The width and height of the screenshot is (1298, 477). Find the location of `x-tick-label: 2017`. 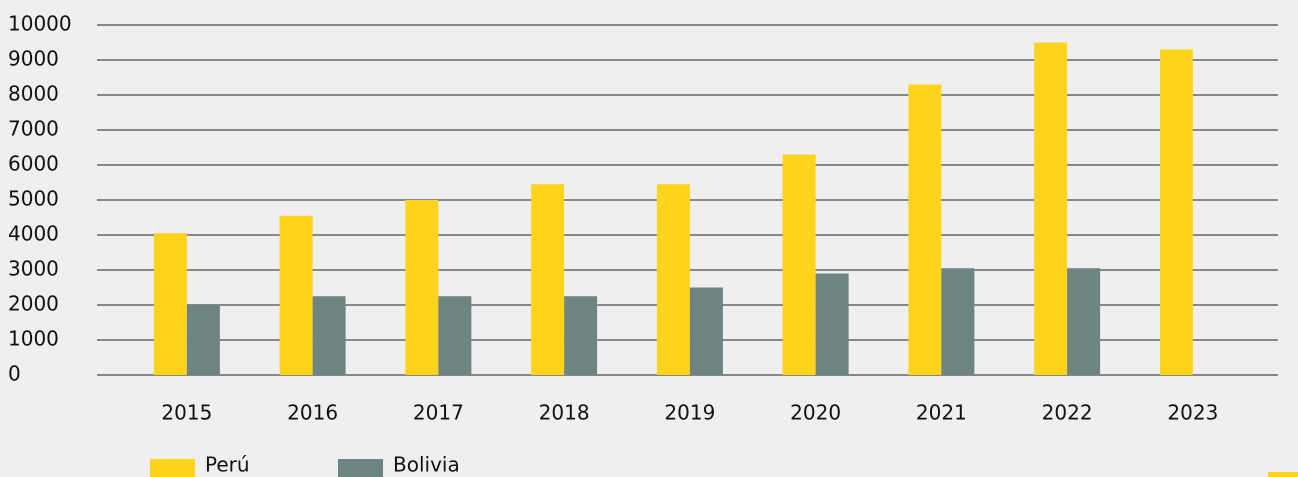

x-tick-label: 2017 is located at coordinates (438, 413).